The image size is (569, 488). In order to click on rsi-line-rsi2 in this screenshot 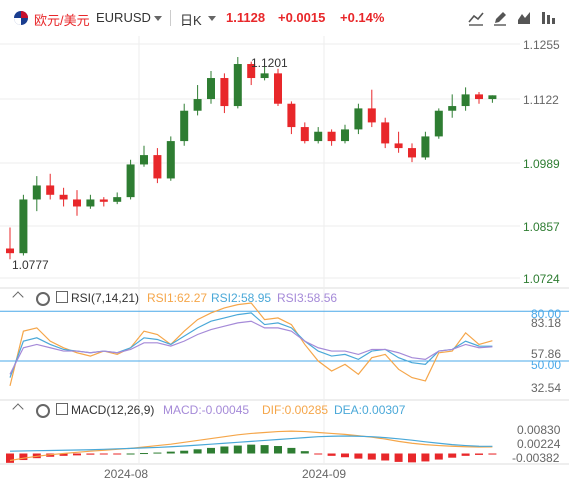, I will do `click(251, 345)`.